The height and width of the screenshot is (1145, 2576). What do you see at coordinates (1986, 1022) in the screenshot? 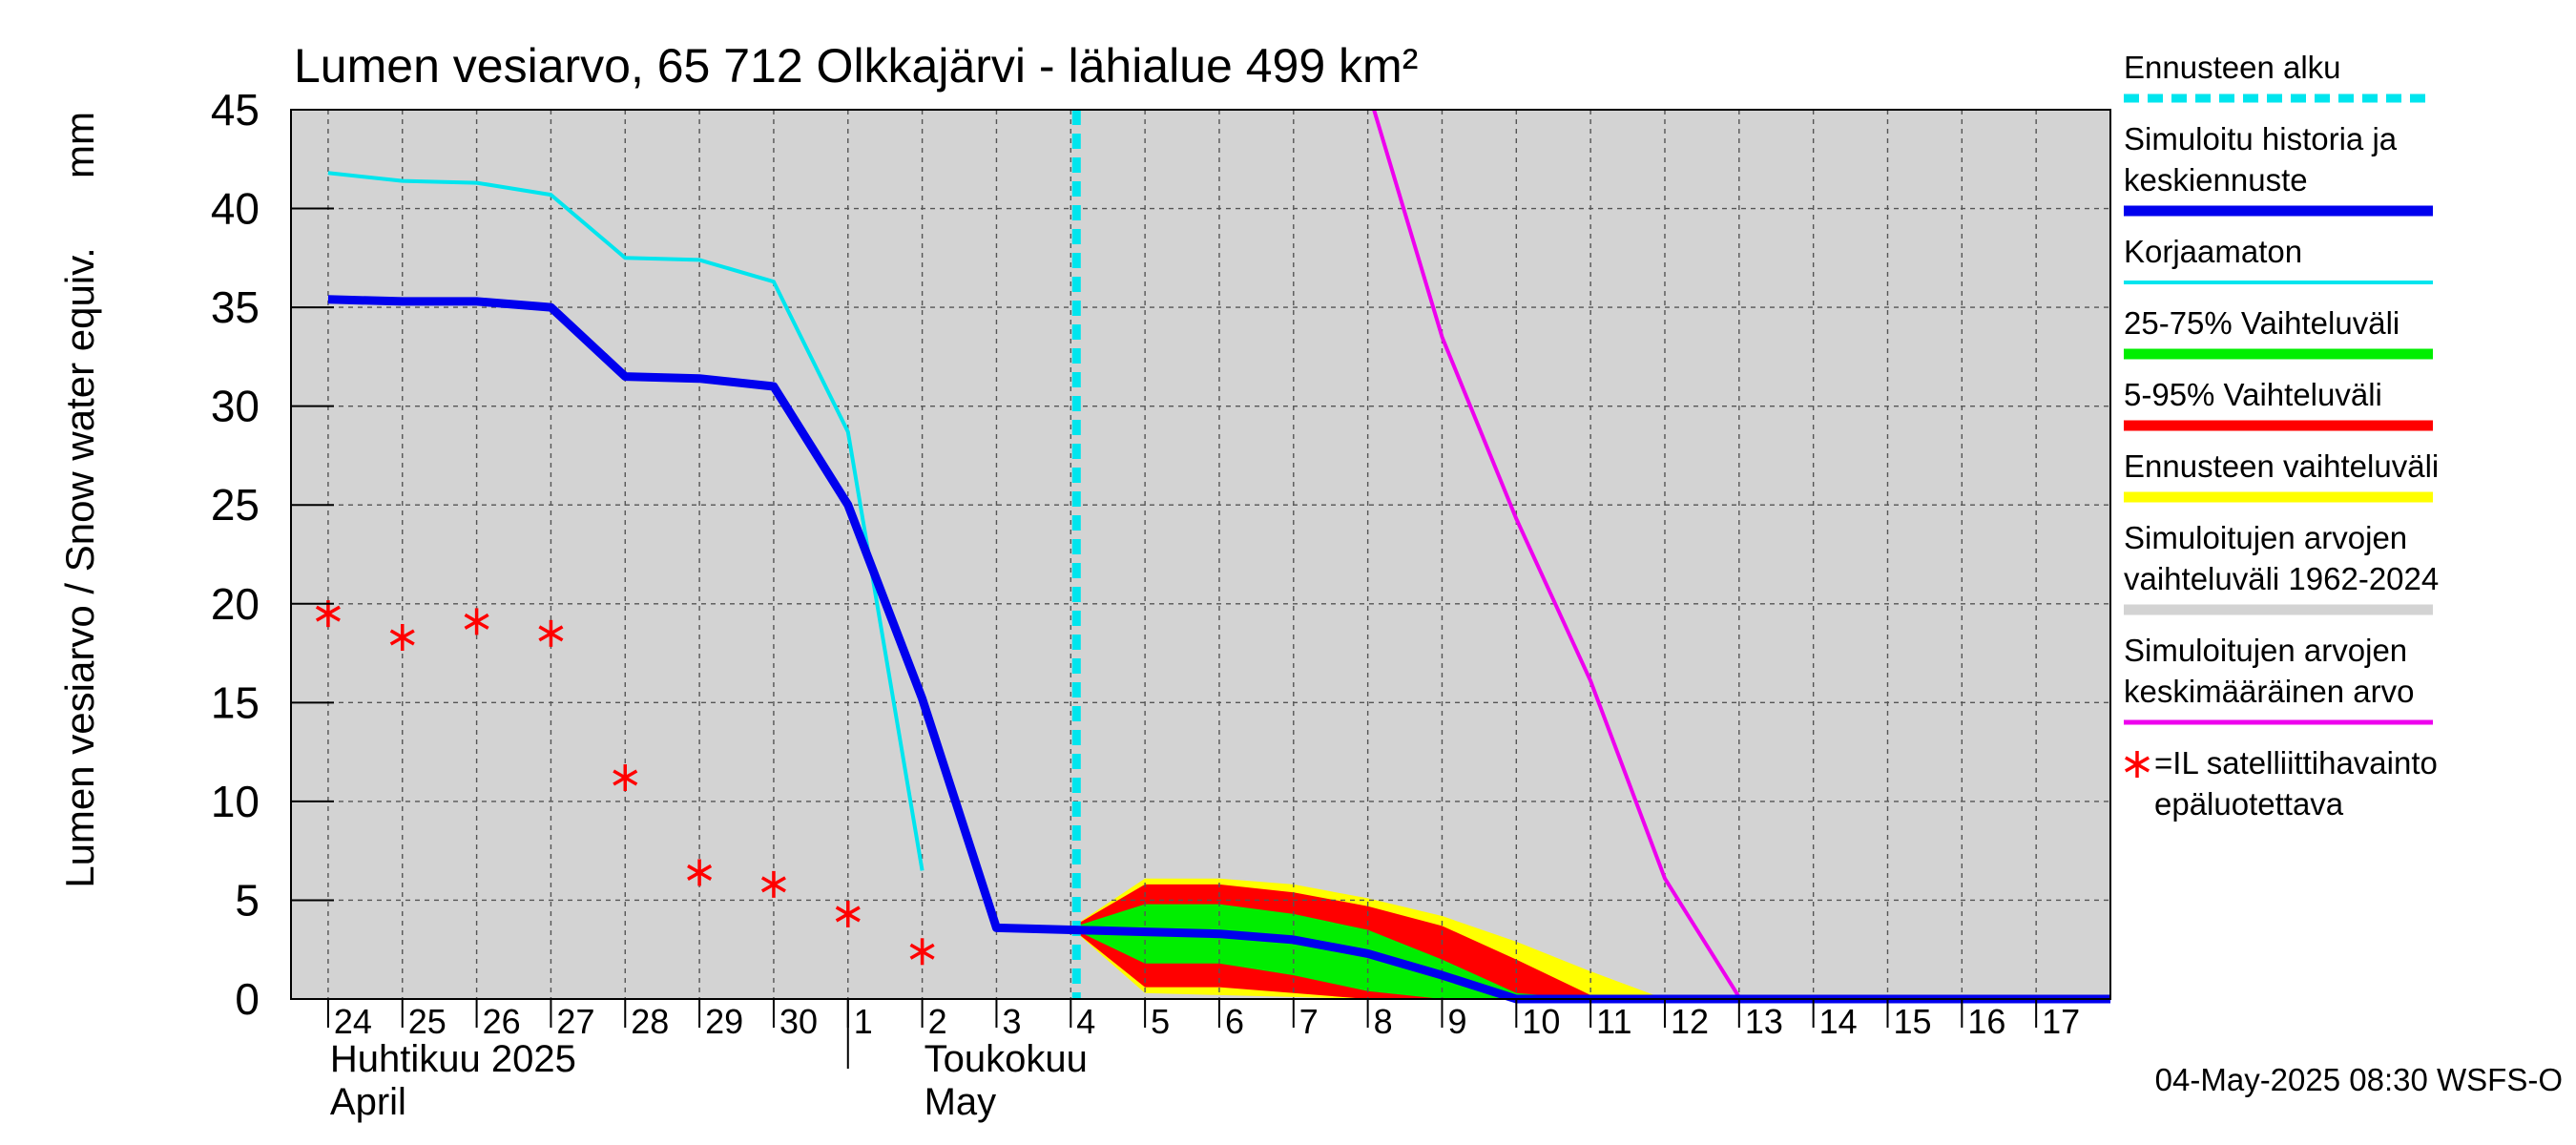
I see `x-tick-label: 16` at bounding box center [1986, 1022].